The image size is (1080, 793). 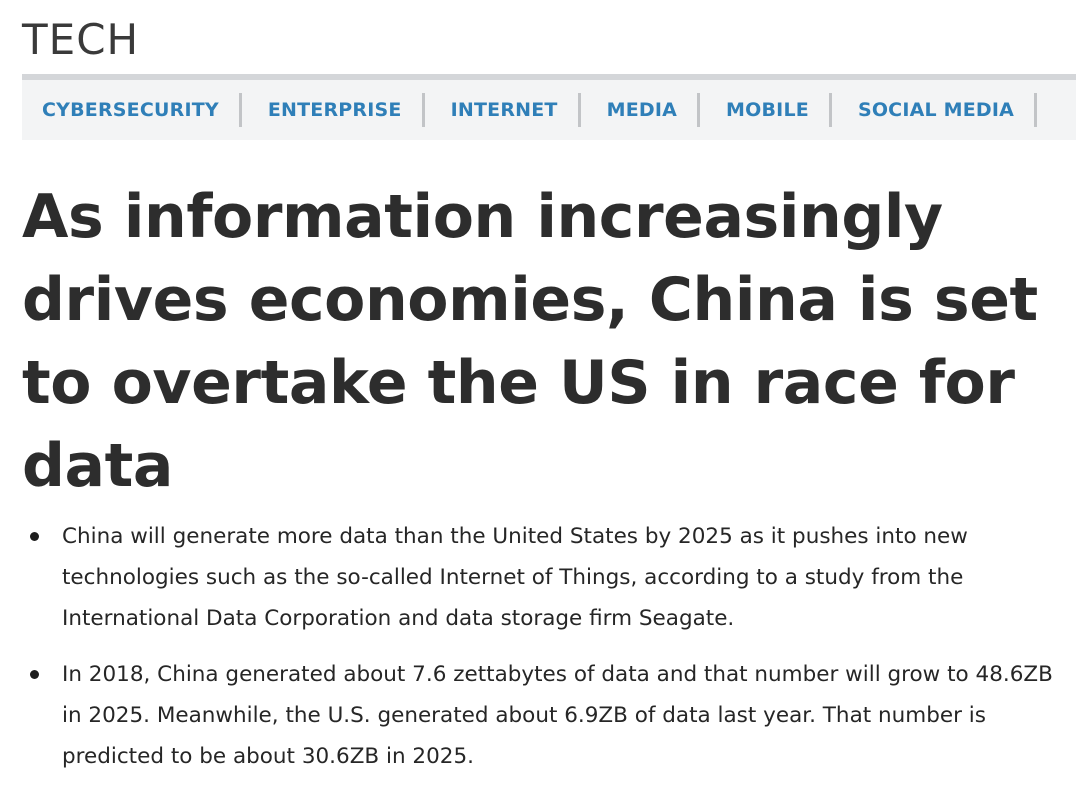 I want to click on nav-item-media: MEDIA, so click(x=639, y=110).